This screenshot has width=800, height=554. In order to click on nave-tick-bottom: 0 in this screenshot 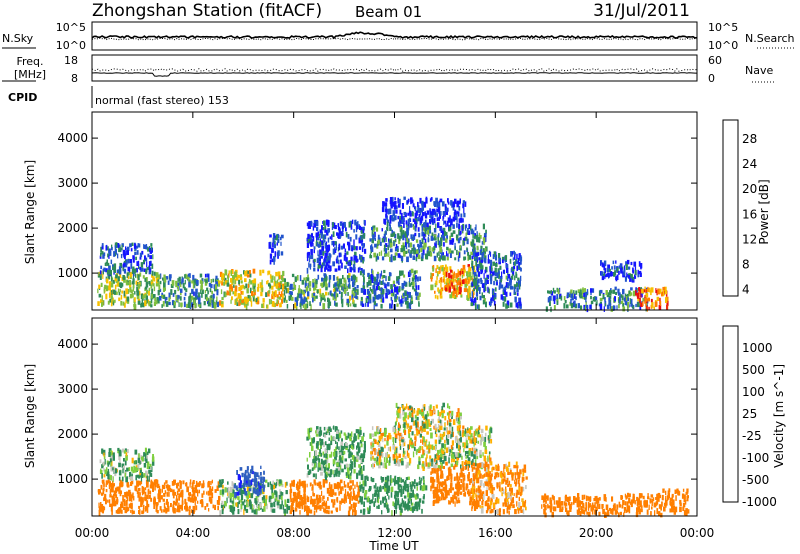, I will do `click(711, 78)`.